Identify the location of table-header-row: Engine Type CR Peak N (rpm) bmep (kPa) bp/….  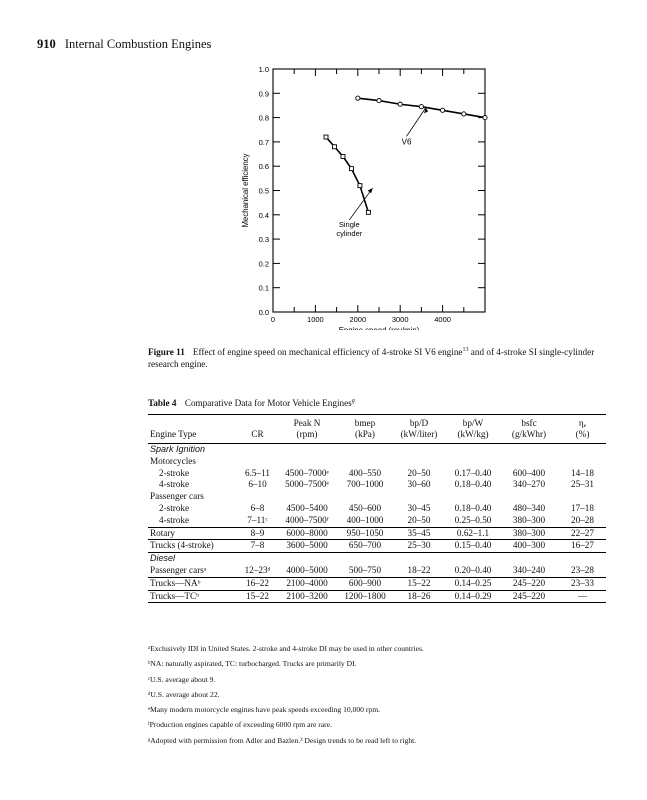
(377, 429).